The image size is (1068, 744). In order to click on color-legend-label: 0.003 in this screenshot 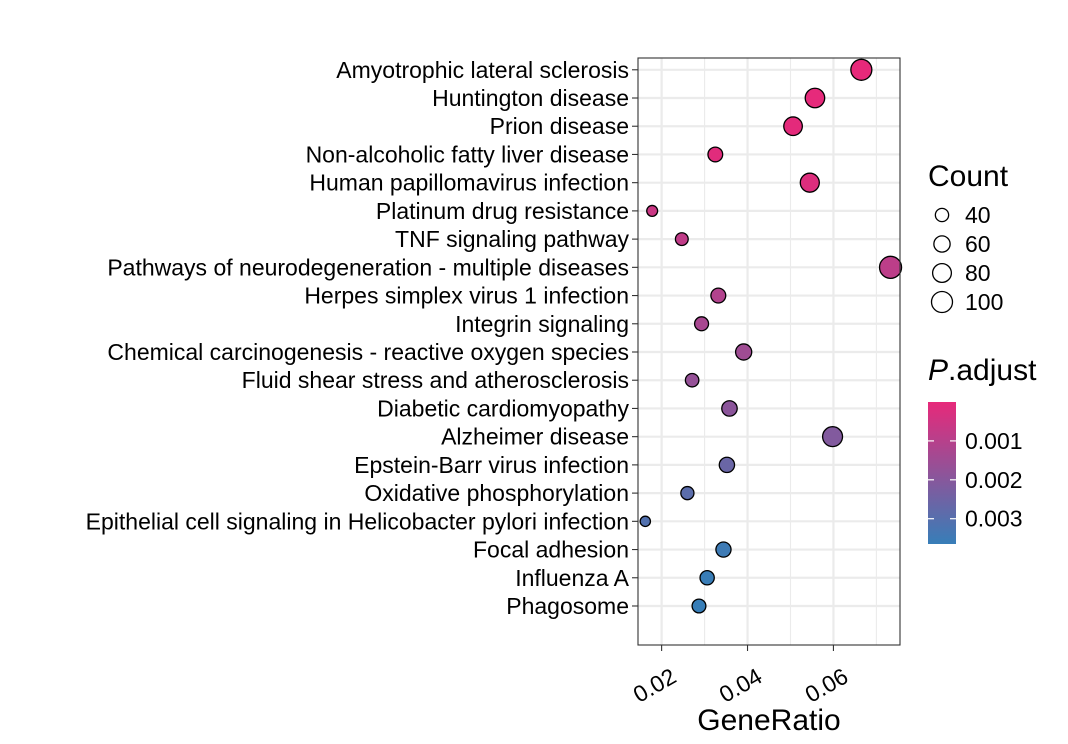, I will do `click(994, 519)`.